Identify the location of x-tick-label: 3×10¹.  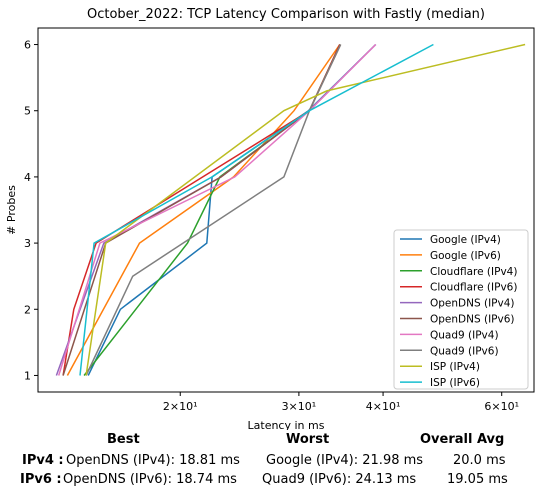
(299, 406).